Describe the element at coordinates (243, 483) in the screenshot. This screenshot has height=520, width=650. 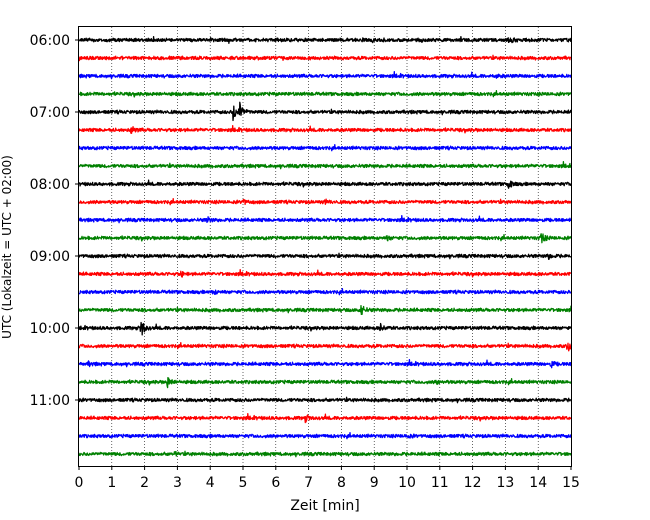
I see `x-tick-label: 5` at that location.